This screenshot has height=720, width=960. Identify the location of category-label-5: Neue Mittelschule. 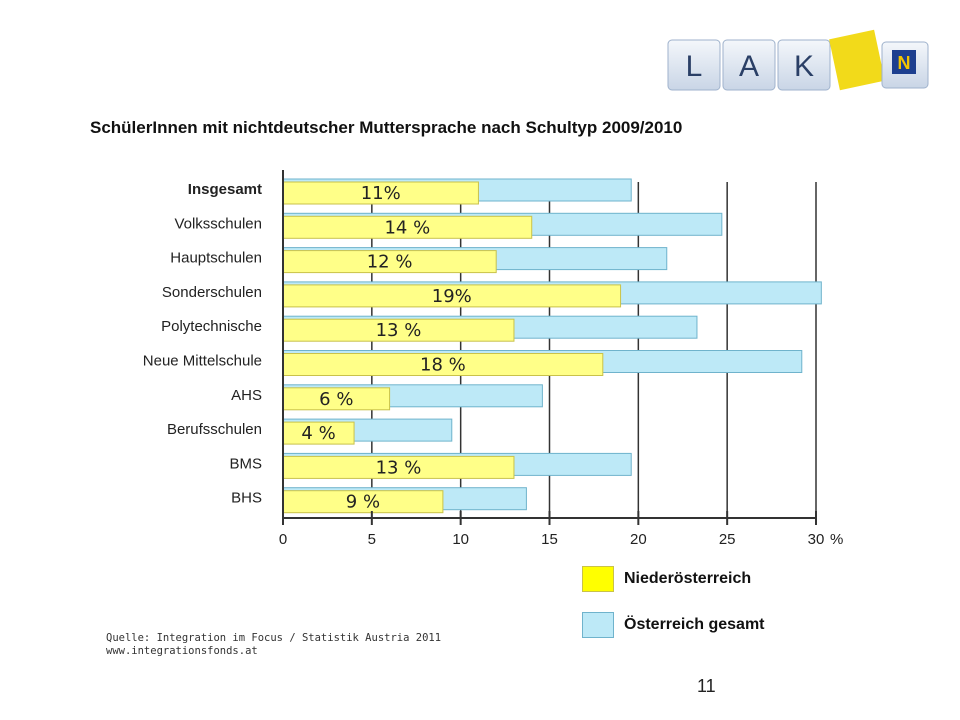
(202, 361).